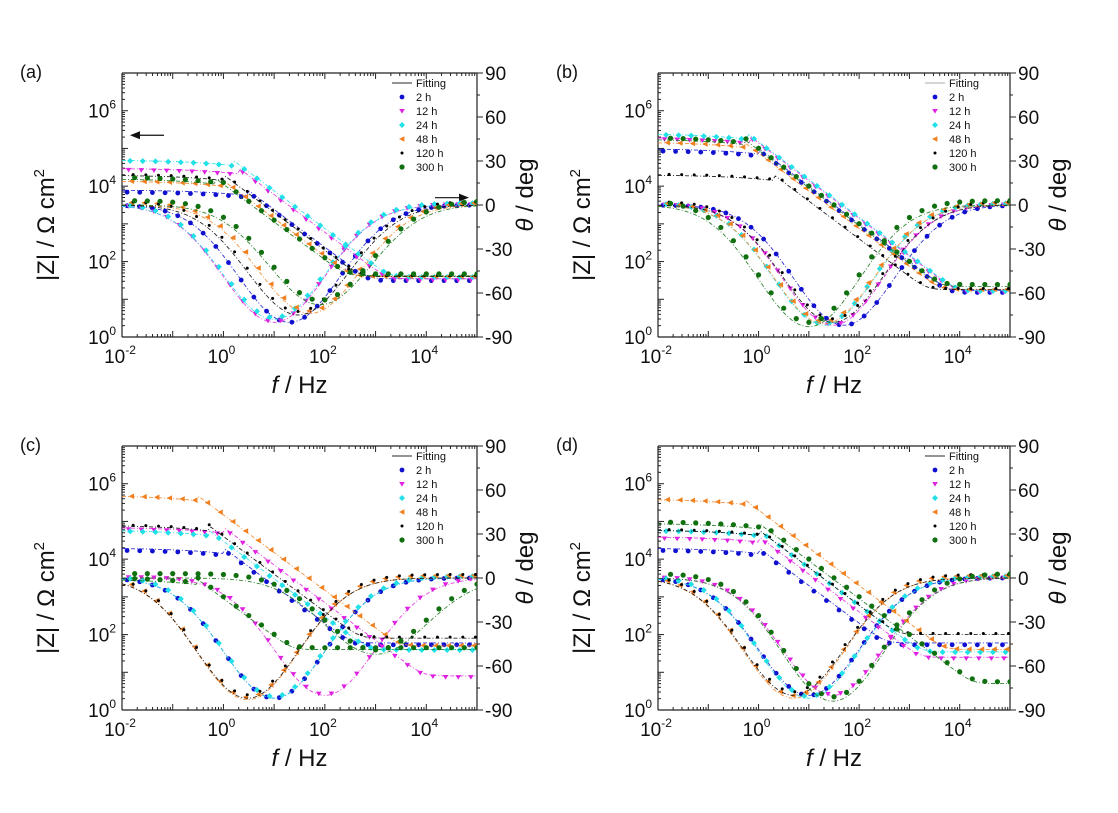 Image resolution: width=1118 pixels, height=813 pixels. I want to click on y-tick-label: 106, so click(638, 110).